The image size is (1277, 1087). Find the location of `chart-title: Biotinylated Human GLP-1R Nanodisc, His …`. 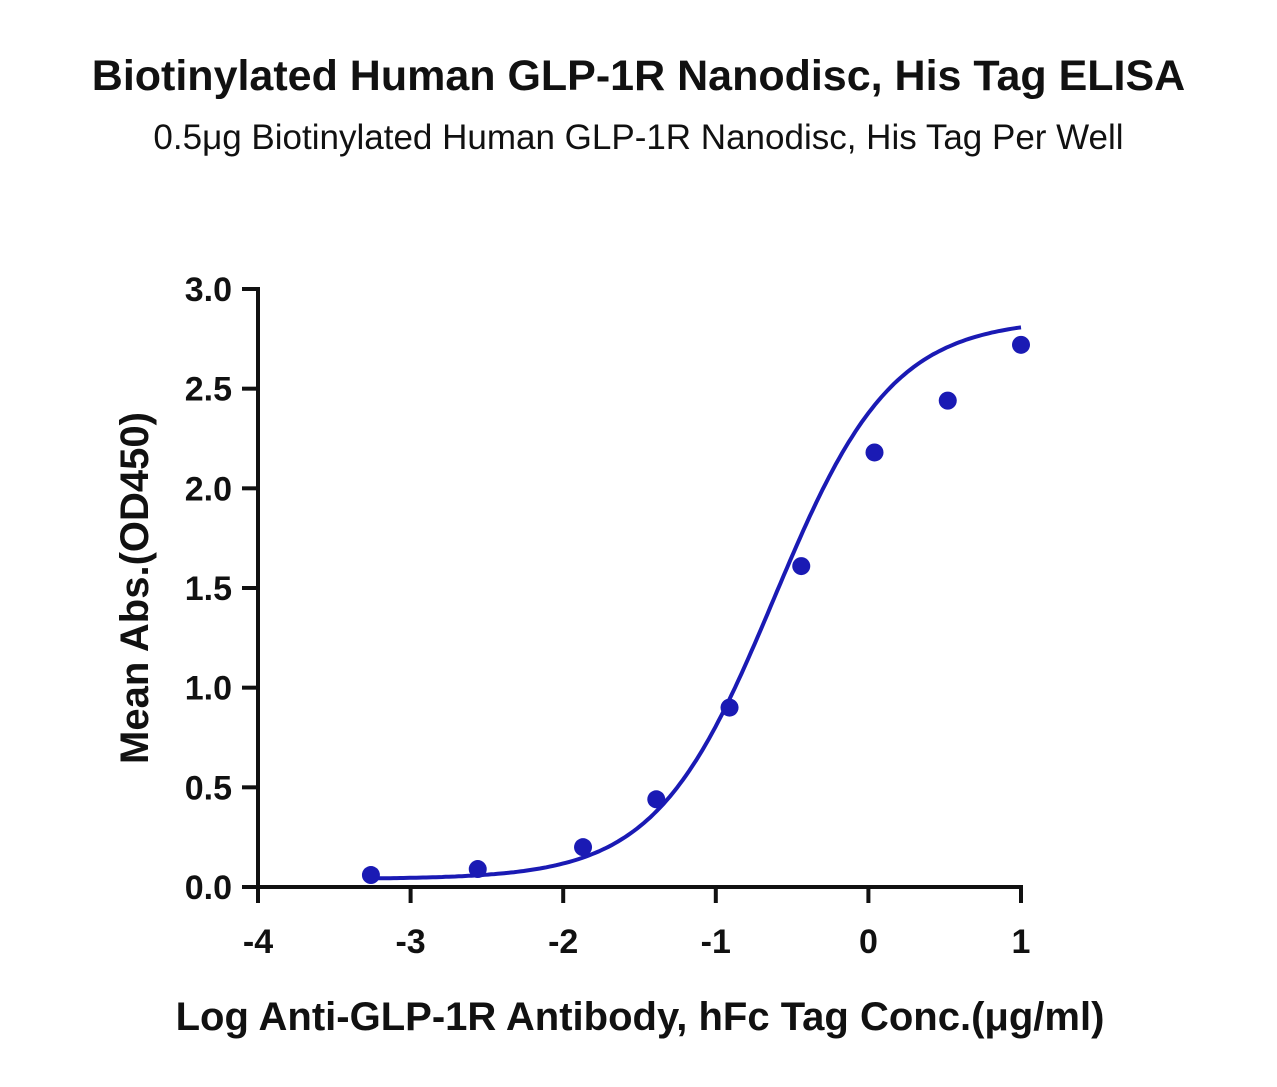

chart-title: Biotinylated Human GLP-1R Nanodisc, His … is located at coordinates (638, 76).